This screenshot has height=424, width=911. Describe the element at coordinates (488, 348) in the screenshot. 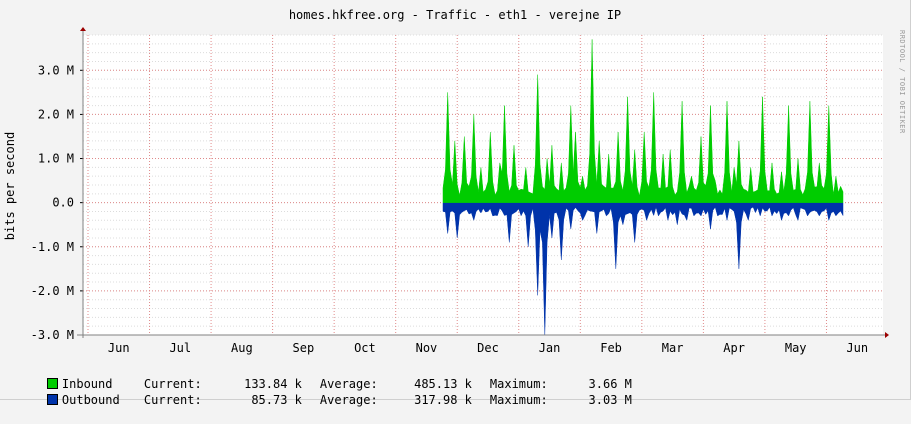

I see `x-tick-label: Dec` at that location.